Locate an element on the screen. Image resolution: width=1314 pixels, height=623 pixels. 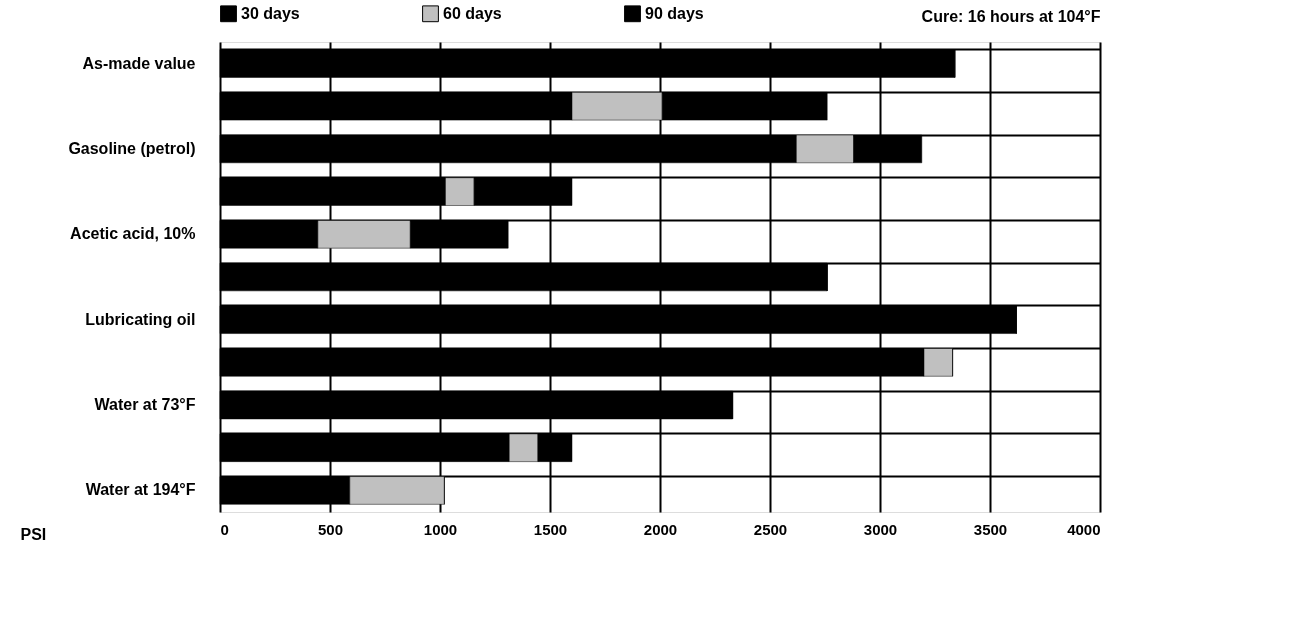
text: Cure: 16 hours at 104°F is located at coordinates (1011, 16).